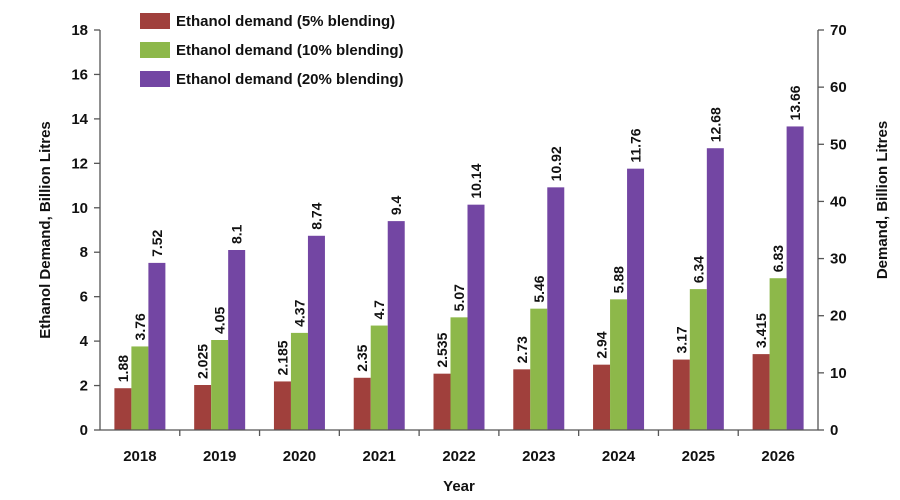 The image size is (900, 500). Describe the element at coordinates (79, 208) in the screenshot. I see `y-tick-label-left: 10` at that location.